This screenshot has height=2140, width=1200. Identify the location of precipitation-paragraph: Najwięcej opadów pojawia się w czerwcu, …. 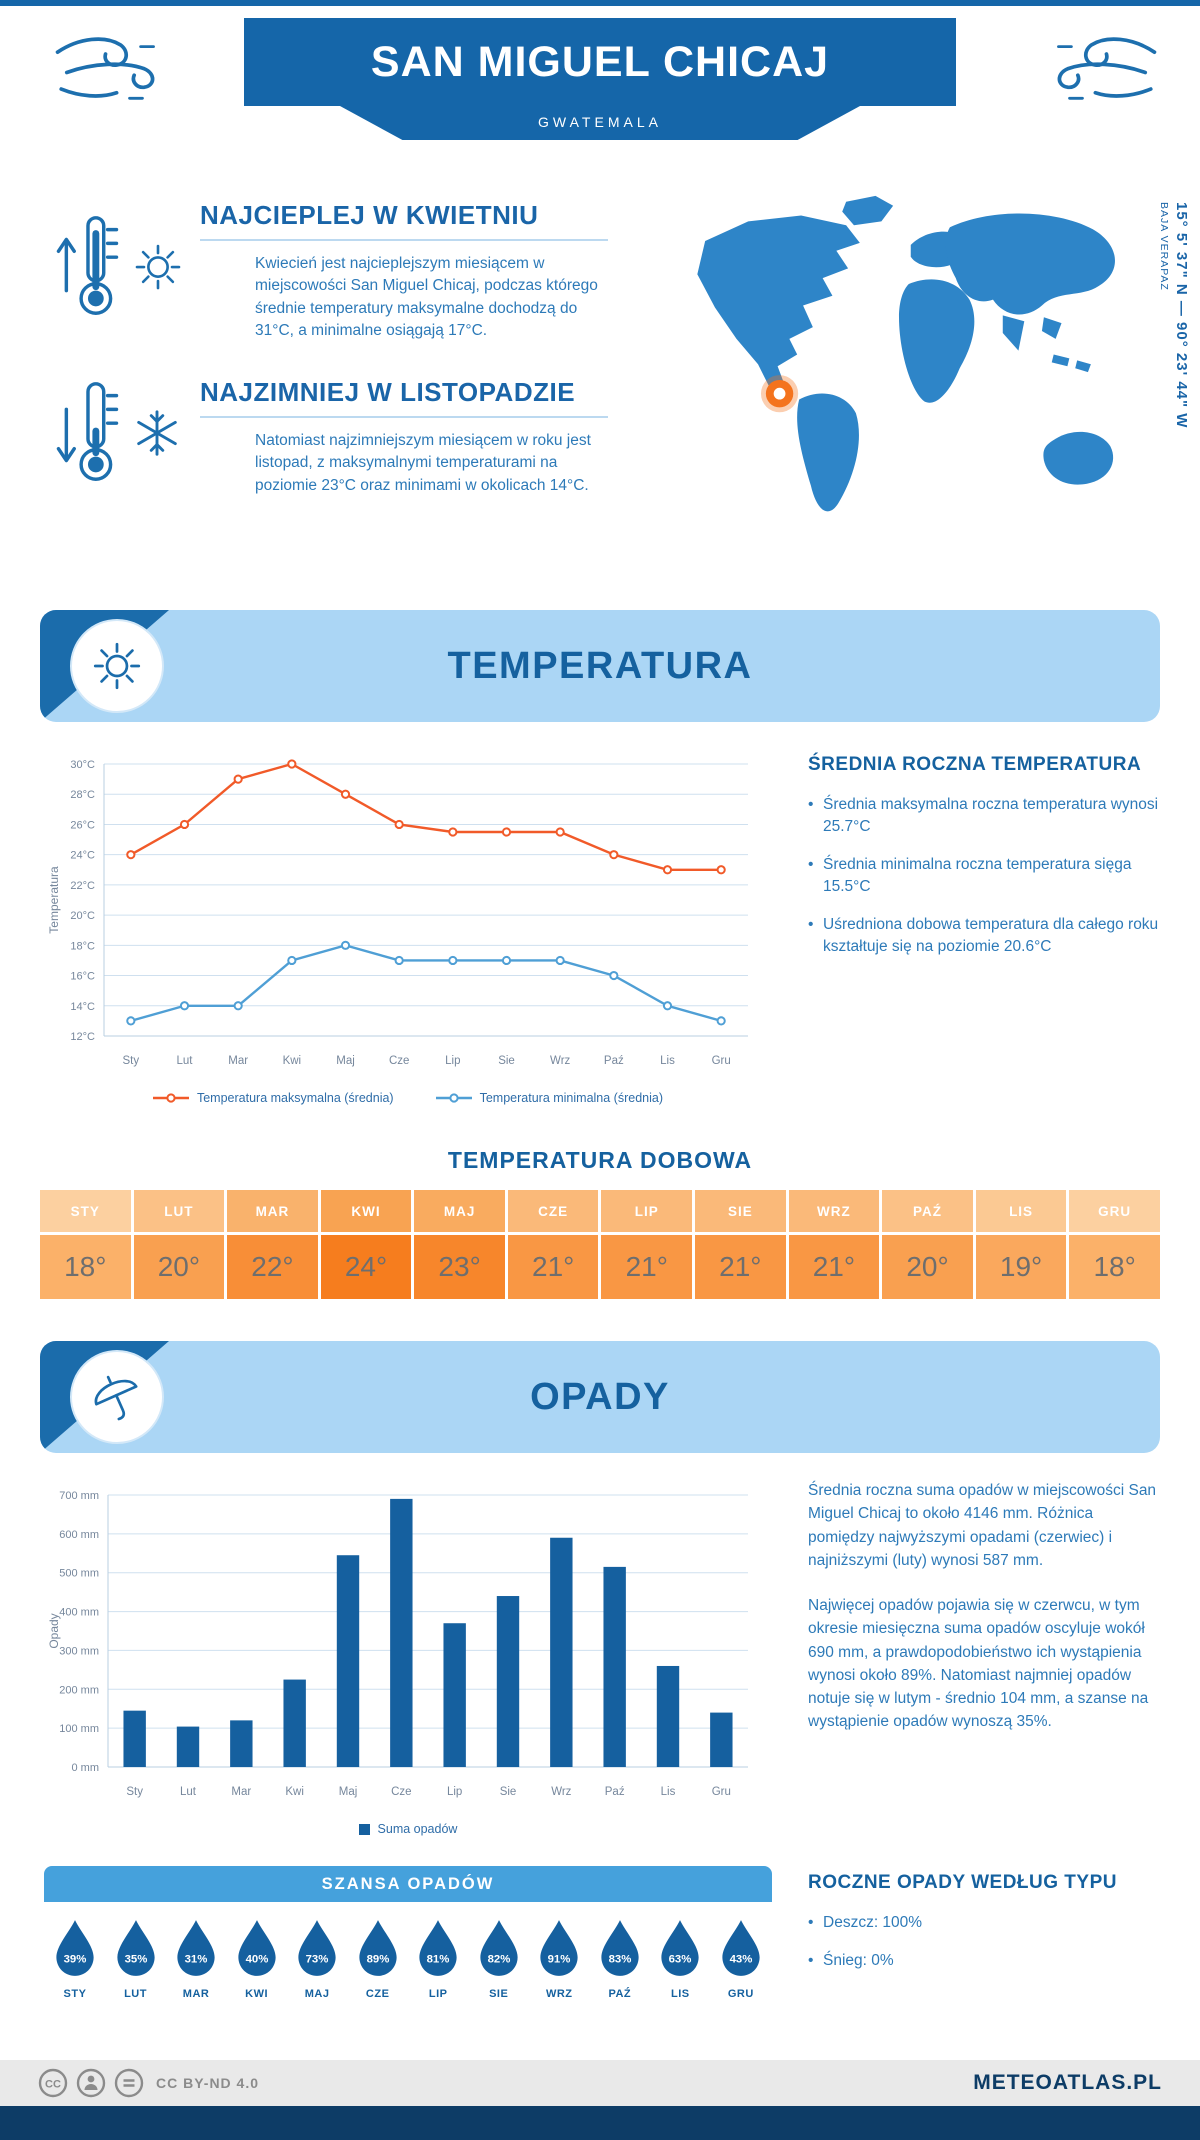
(978, 1664).